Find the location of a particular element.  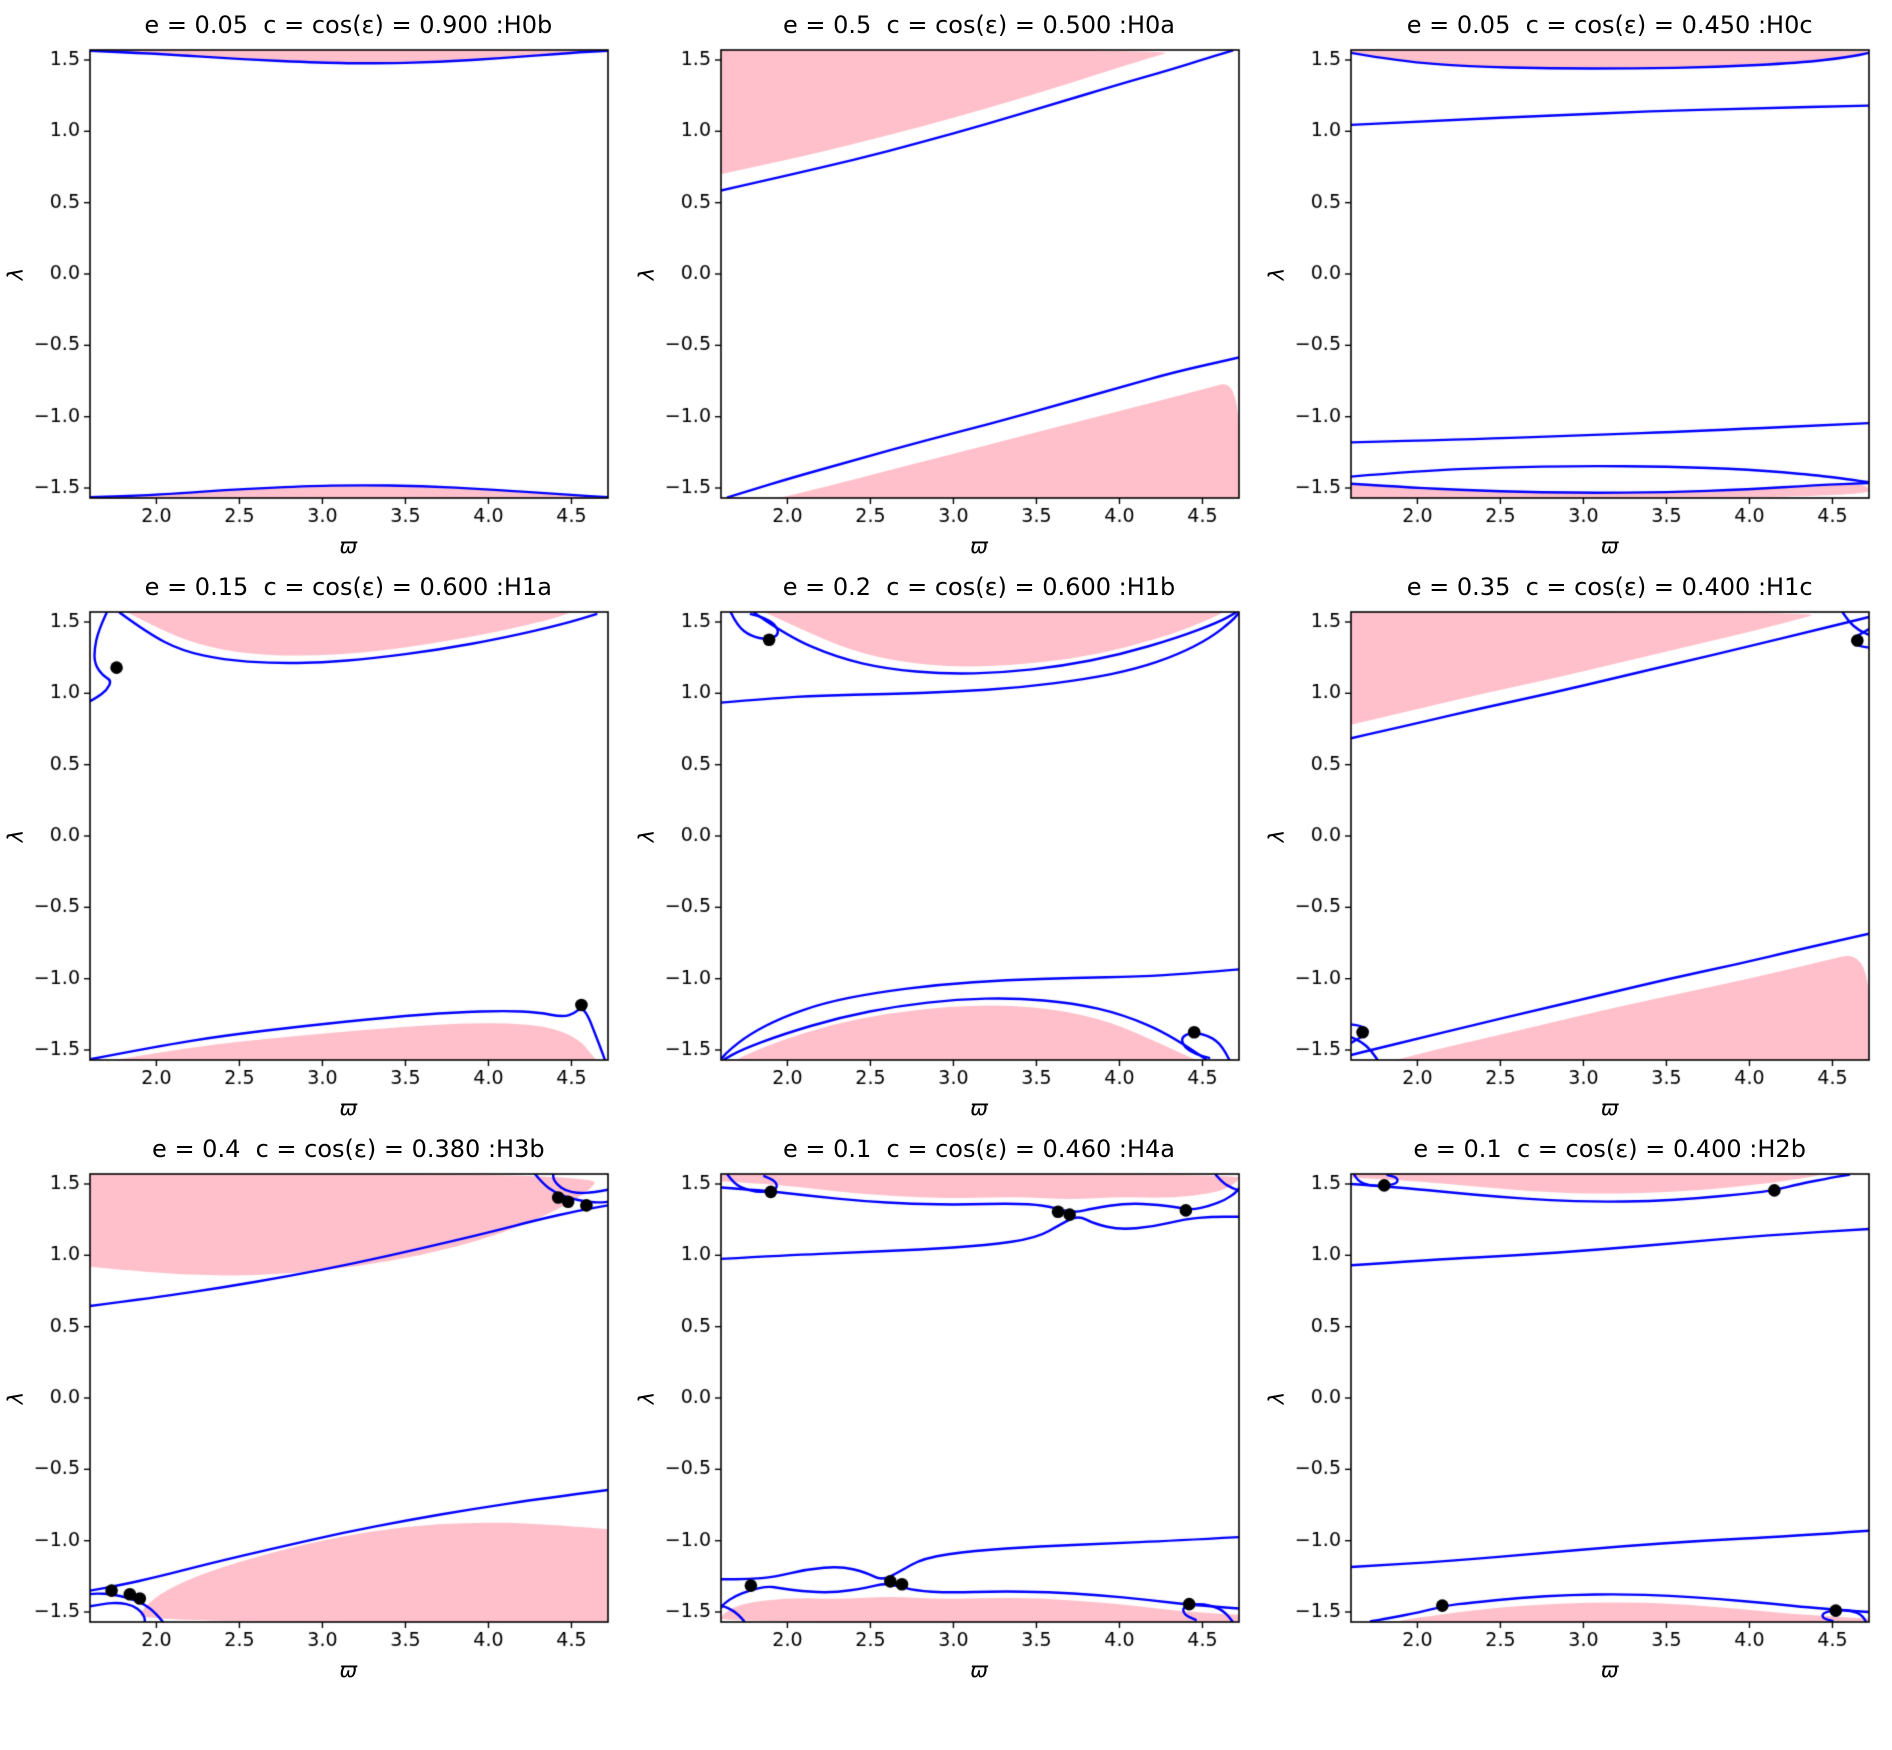

plot-canvas-h1b is located at coordinates (953, 854).